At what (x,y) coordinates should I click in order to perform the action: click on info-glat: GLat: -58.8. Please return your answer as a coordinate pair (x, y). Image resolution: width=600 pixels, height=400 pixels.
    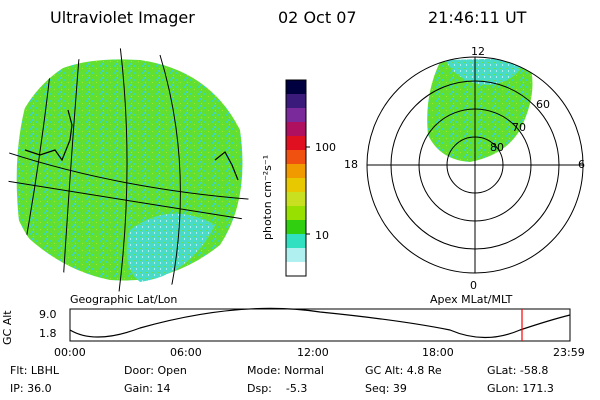
    Looking at the image, I should click on (518, 370).